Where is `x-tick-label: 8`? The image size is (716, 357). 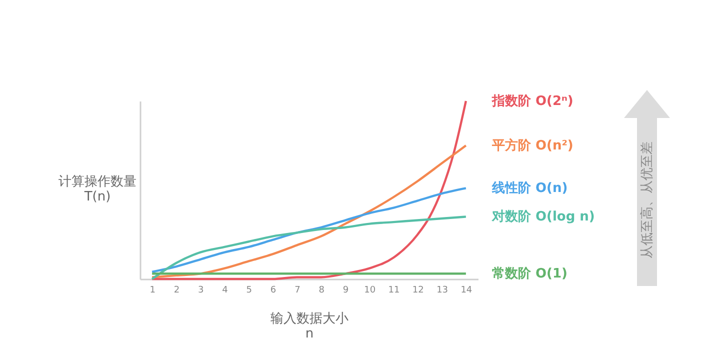
x-tick-label: 8 is located at coordinates (321, 291).